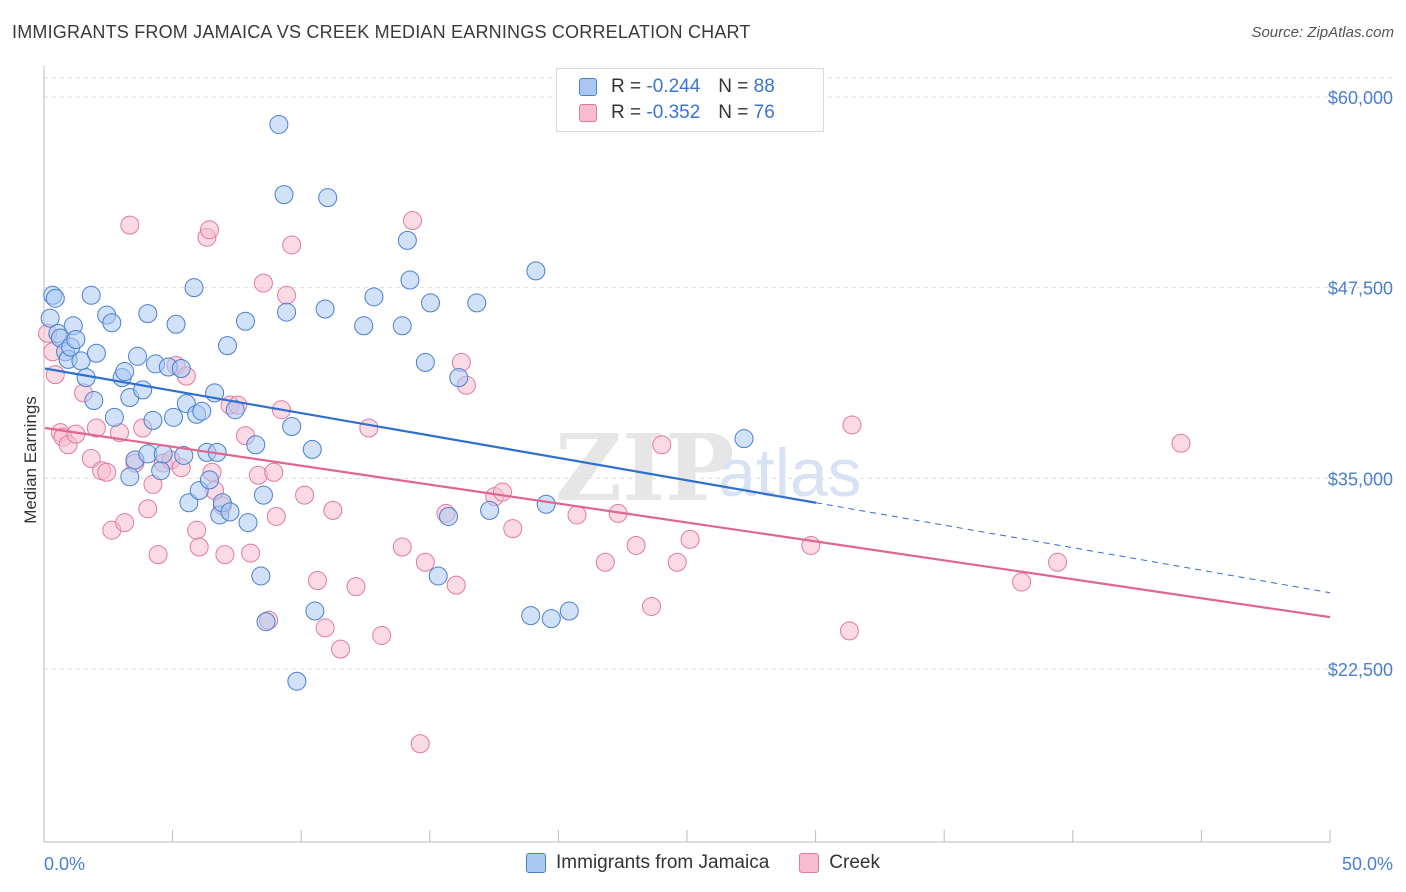 The width and height of the screenshot is (1406, 892). What do you see at coordinates (1322, 32) in the screenshot?
I see `source-label: Source: ZipAtlas.com` at bounding box center [1322, 32].